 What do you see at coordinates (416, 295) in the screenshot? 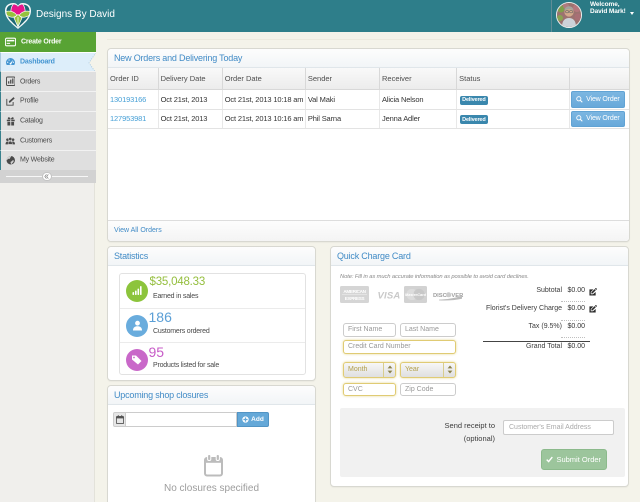
I see `svg-text: MasterCard` at bounding box center [416, 295].